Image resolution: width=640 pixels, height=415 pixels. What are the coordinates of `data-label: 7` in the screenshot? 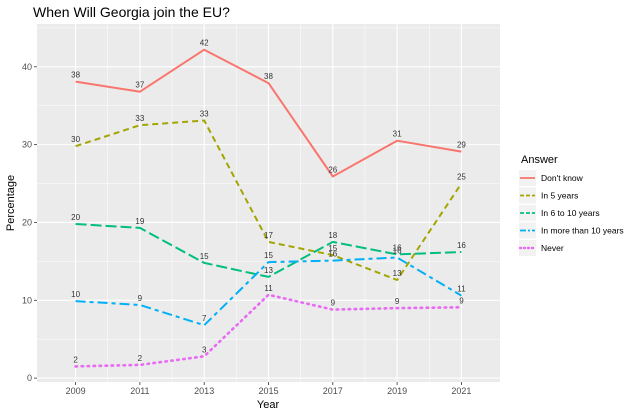 It's located at (204, 318).